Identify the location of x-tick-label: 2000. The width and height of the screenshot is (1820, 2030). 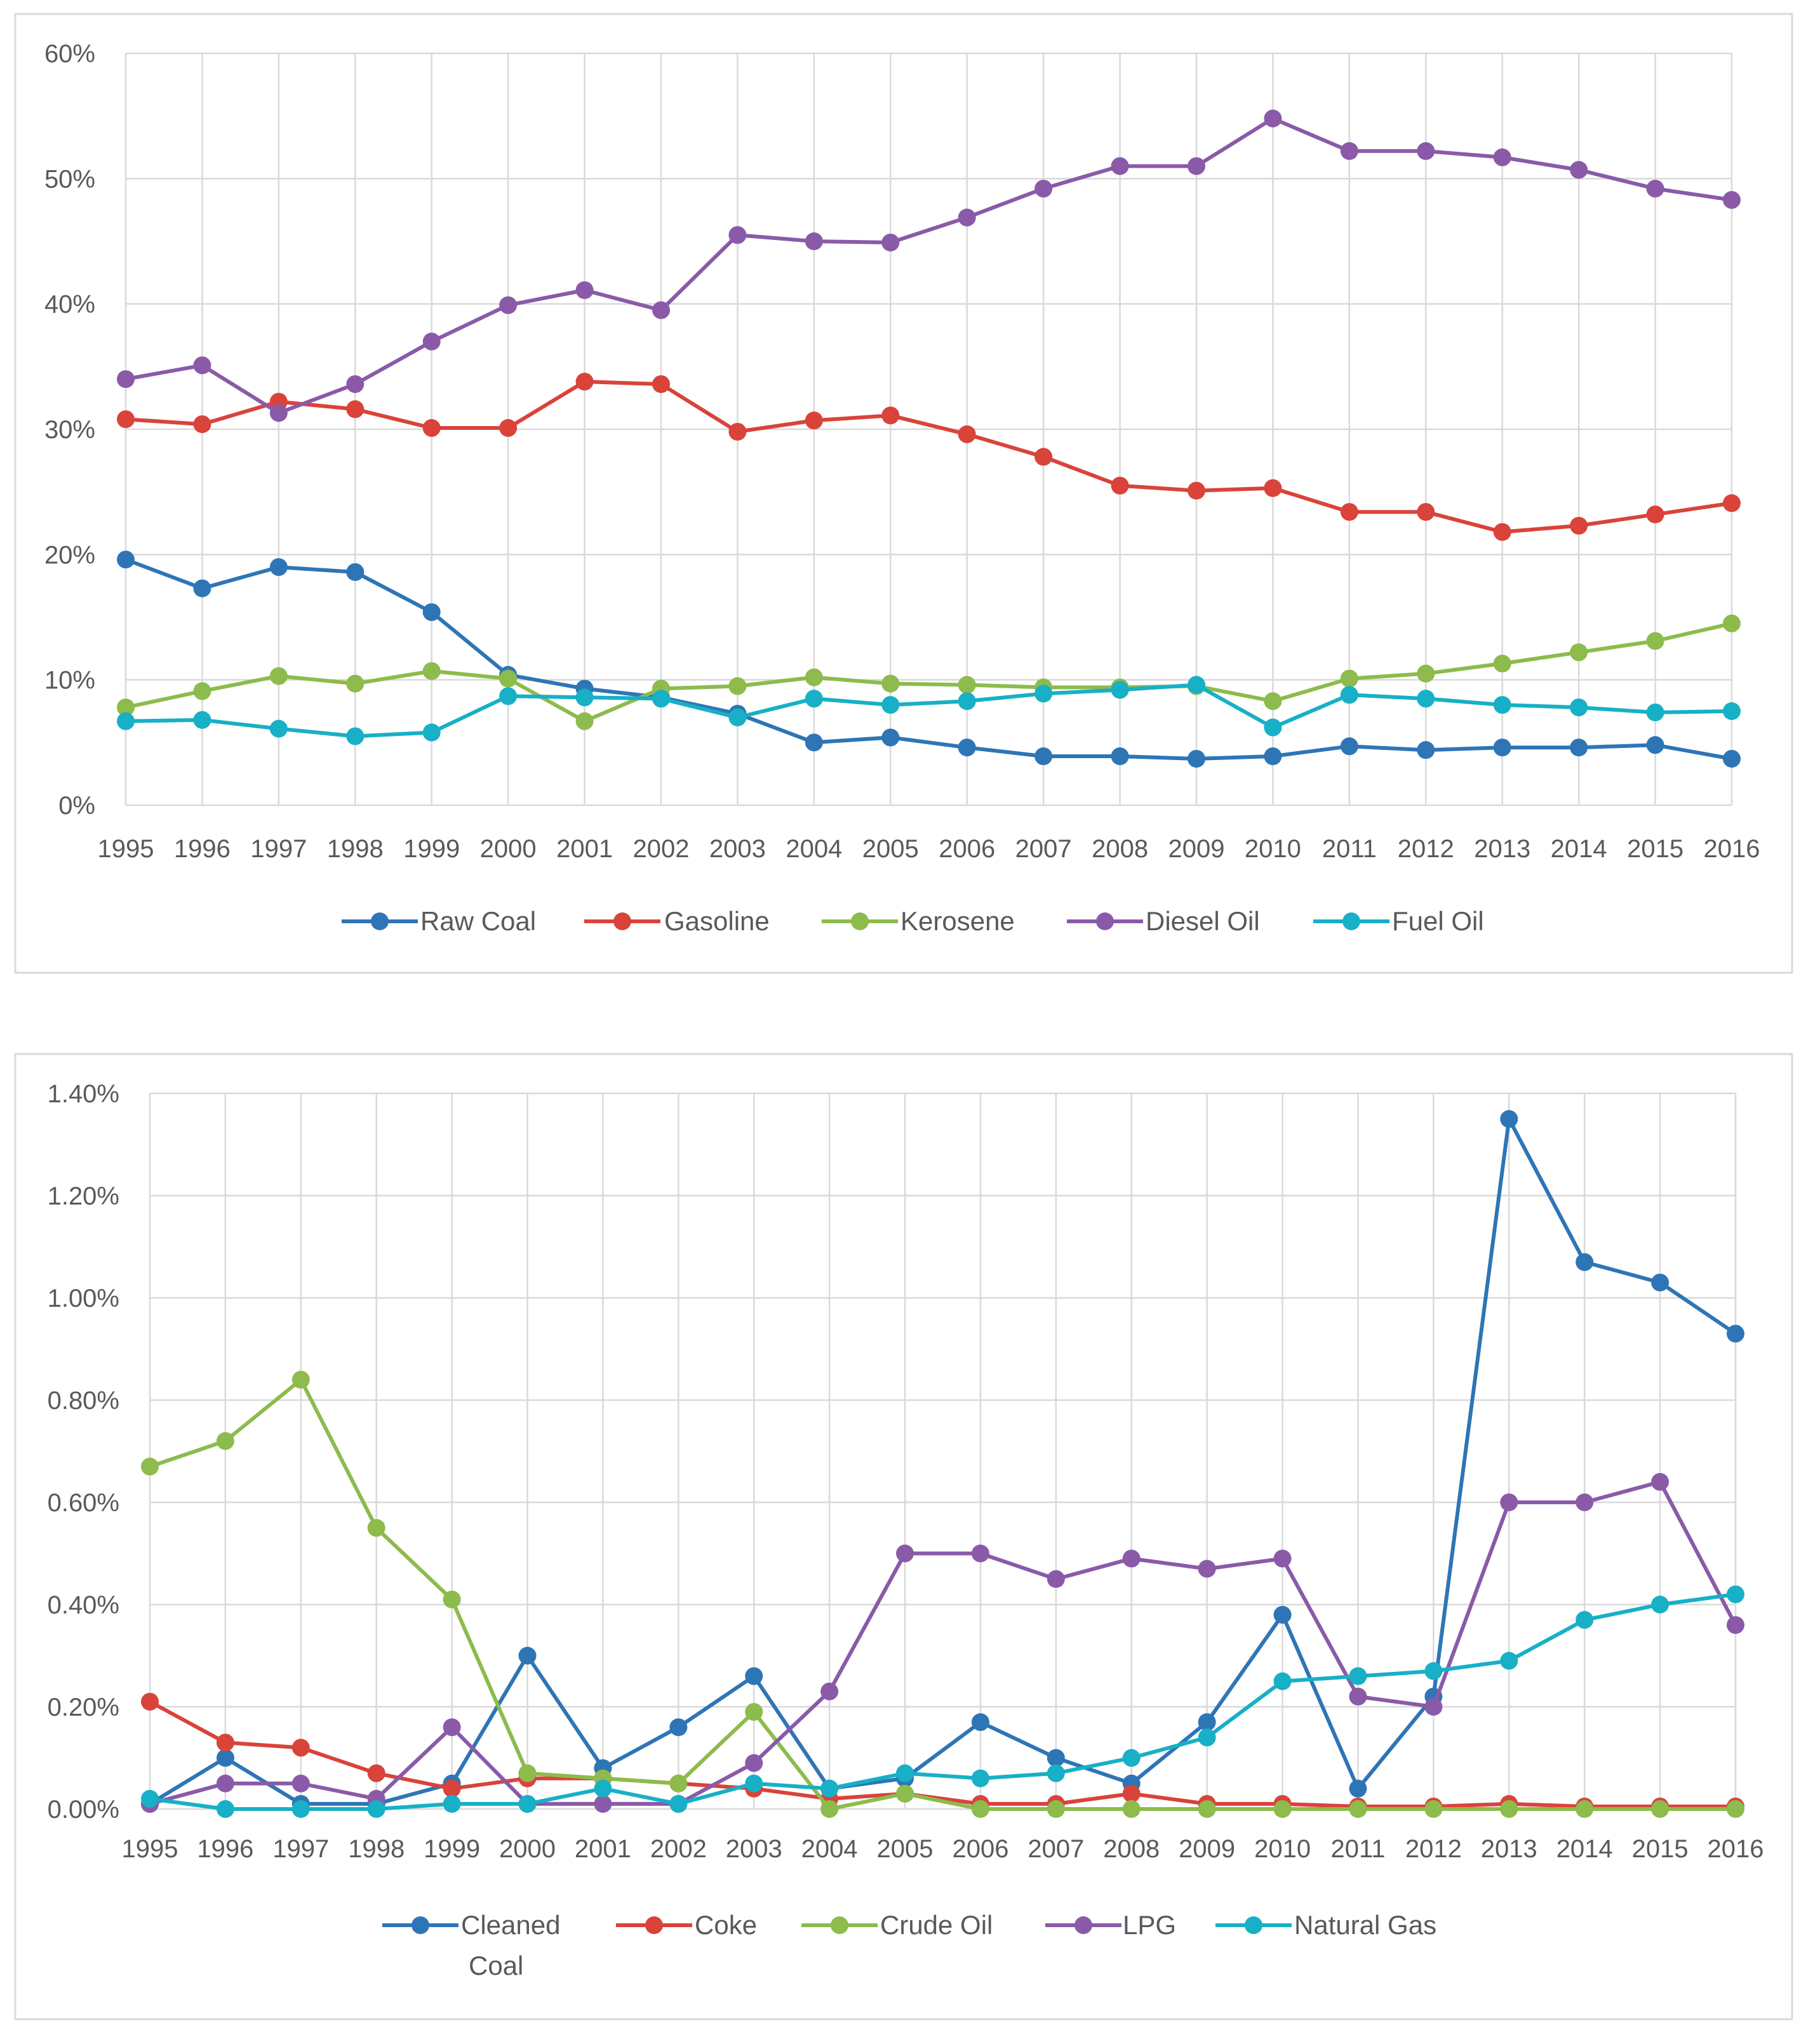
(508, 849).